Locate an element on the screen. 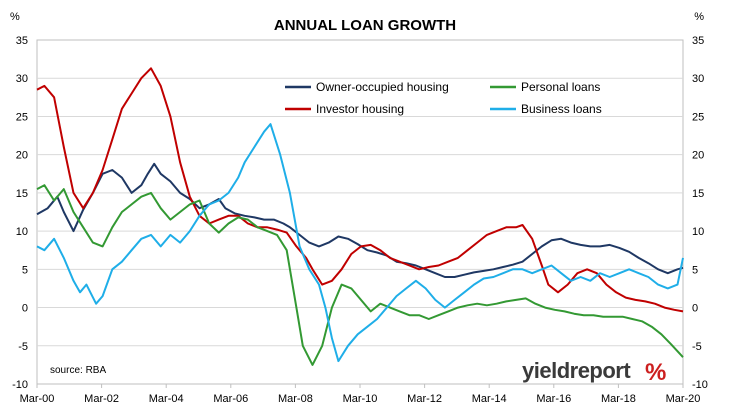  x-tick-label: Mar-20 is located at coordinates (683, 399).